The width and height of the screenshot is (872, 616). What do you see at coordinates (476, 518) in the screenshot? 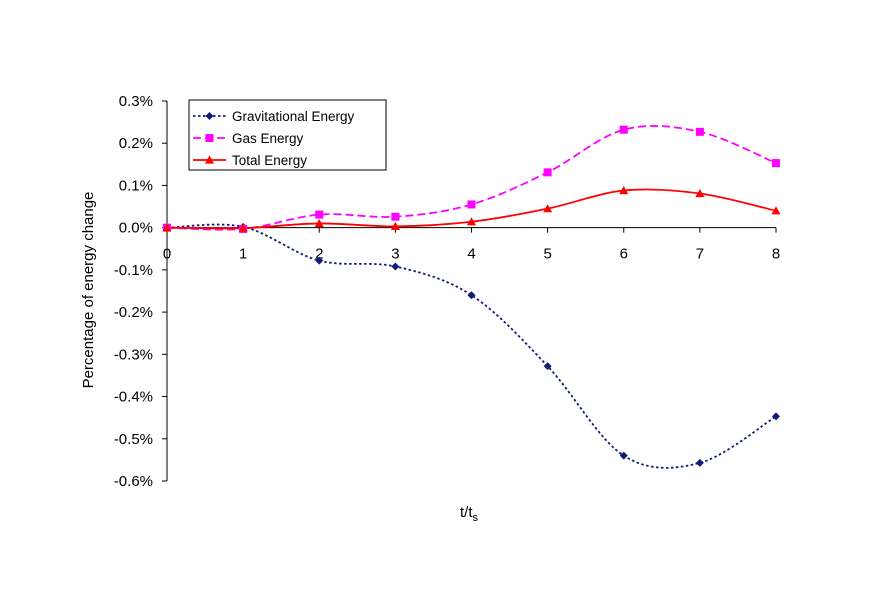
I see `x-axis-title-subscript: s` at bounding box center [476, 518].